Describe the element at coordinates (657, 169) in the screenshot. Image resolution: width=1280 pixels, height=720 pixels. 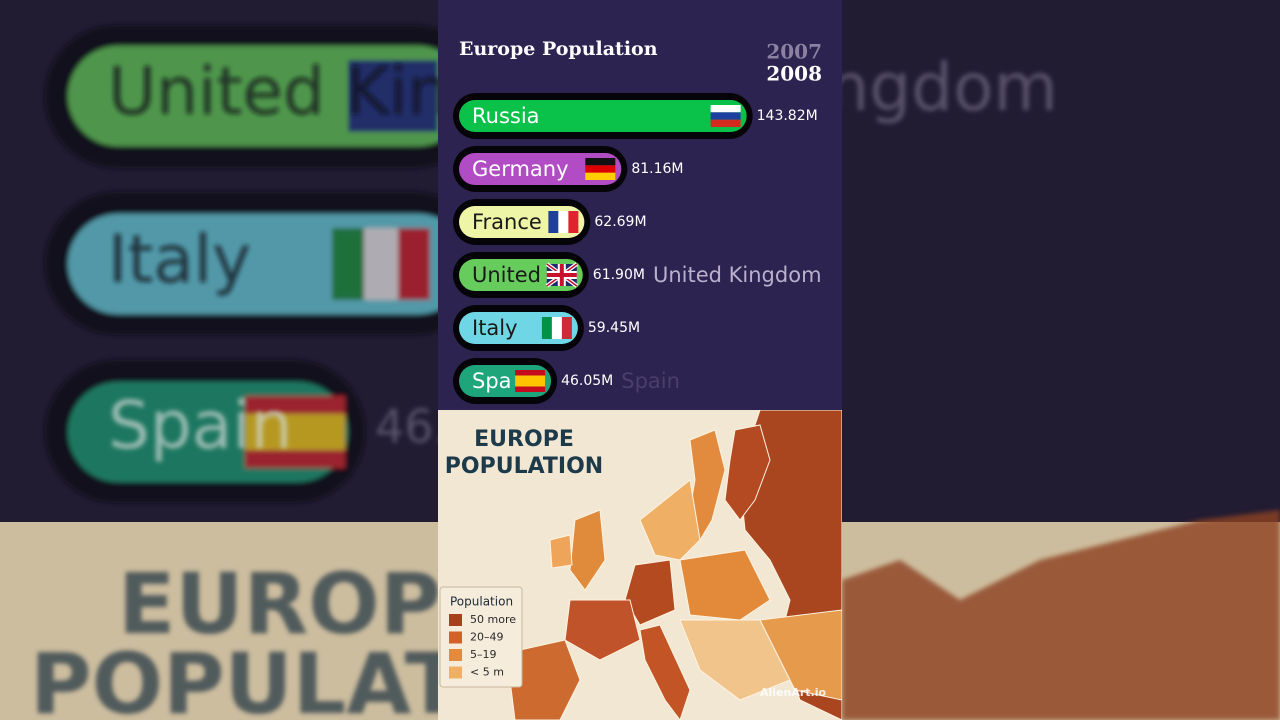
I see `value-label: 81.16M` at that location.